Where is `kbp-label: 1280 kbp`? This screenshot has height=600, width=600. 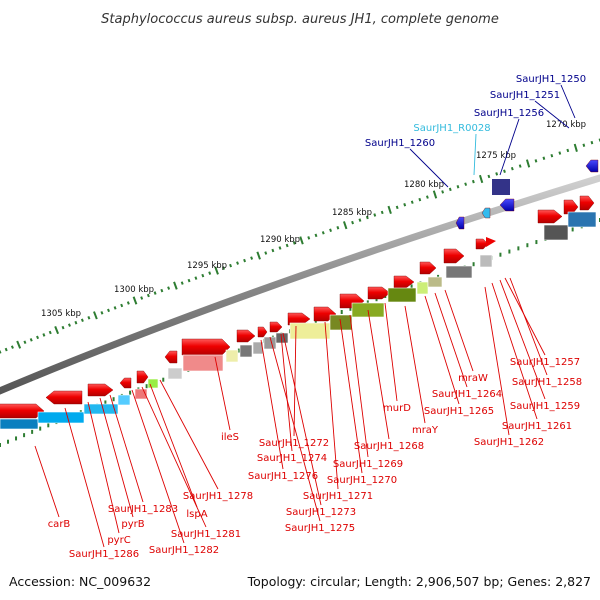 kbp-label: 1280 kbp is located at coordinates (424, 185).